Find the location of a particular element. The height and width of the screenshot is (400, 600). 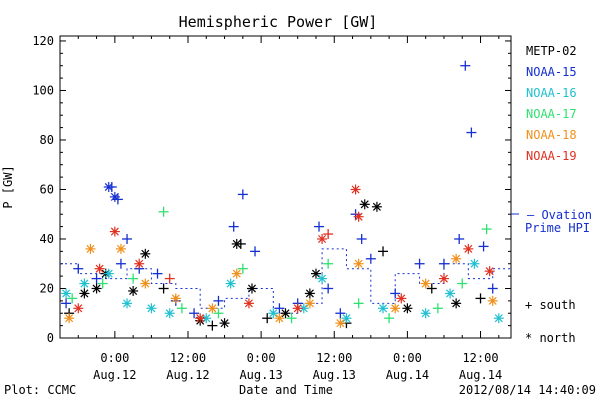

legend-entry: NOAA-17 is located at coordinates (551, 114).